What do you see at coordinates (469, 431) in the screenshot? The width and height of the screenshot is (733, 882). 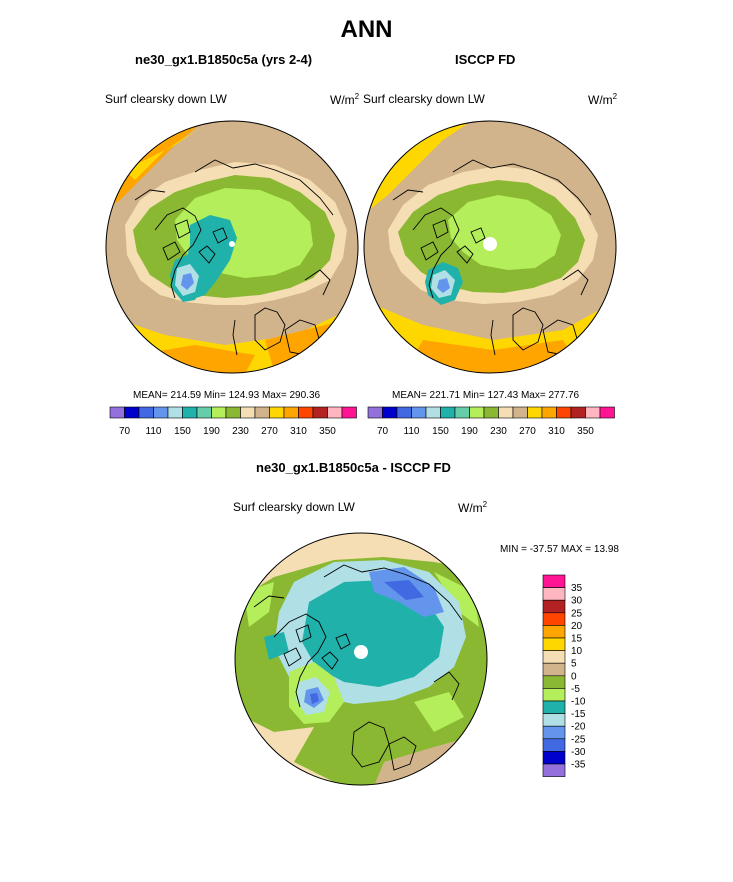 I see `colorbar-tick-label-obs: 190` at bounding box center [469, 431].